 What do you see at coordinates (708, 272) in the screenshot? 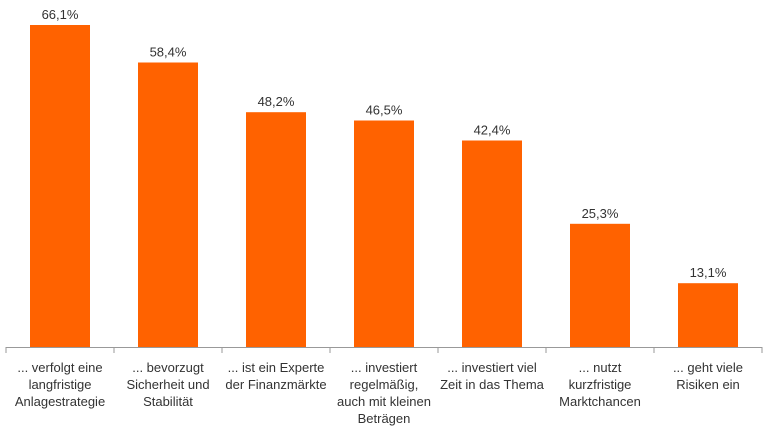
I see `data-label-7: 13,1%` at bounding box center [708, 272].